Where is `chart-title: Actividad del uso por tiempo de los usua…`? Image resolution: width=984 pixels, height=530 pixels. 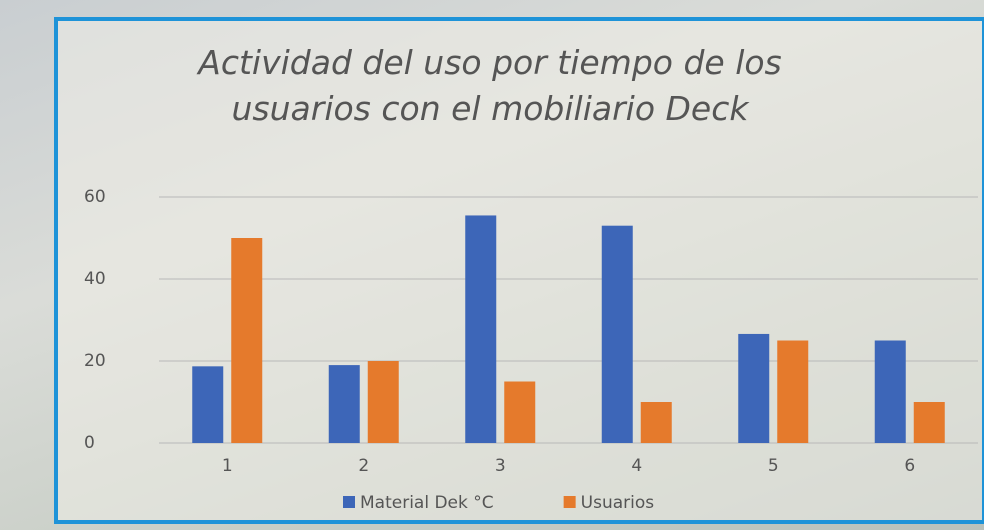 chart-title: Actividad del uso por tiempo de los usua… is located at coordinates (490, 85).